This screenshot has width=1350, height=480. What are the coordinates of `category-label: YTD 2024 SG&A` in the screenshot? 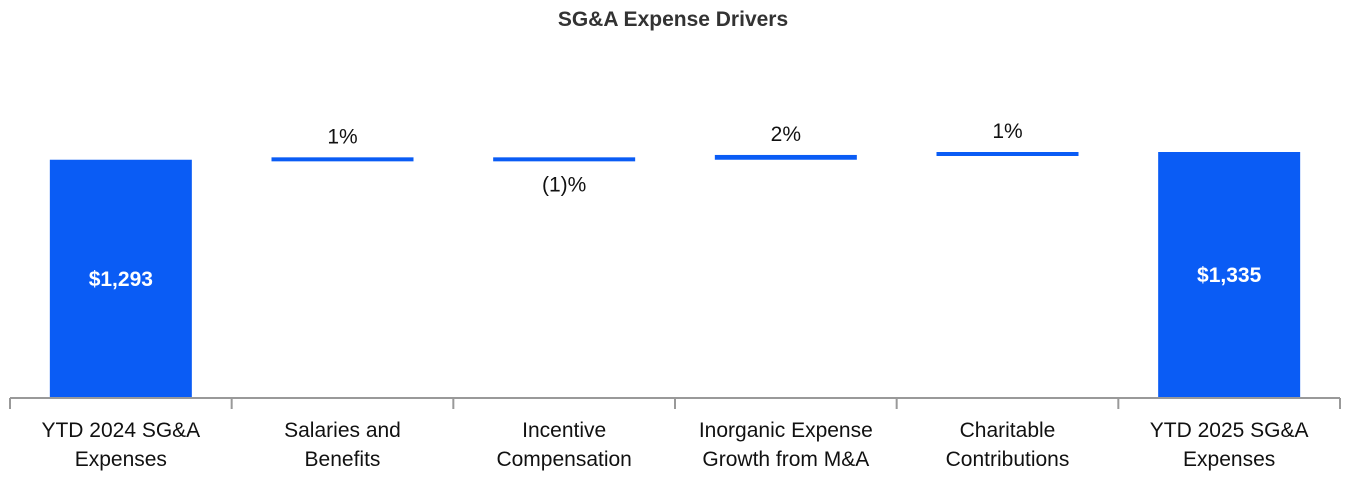 It's located at (120, 430).